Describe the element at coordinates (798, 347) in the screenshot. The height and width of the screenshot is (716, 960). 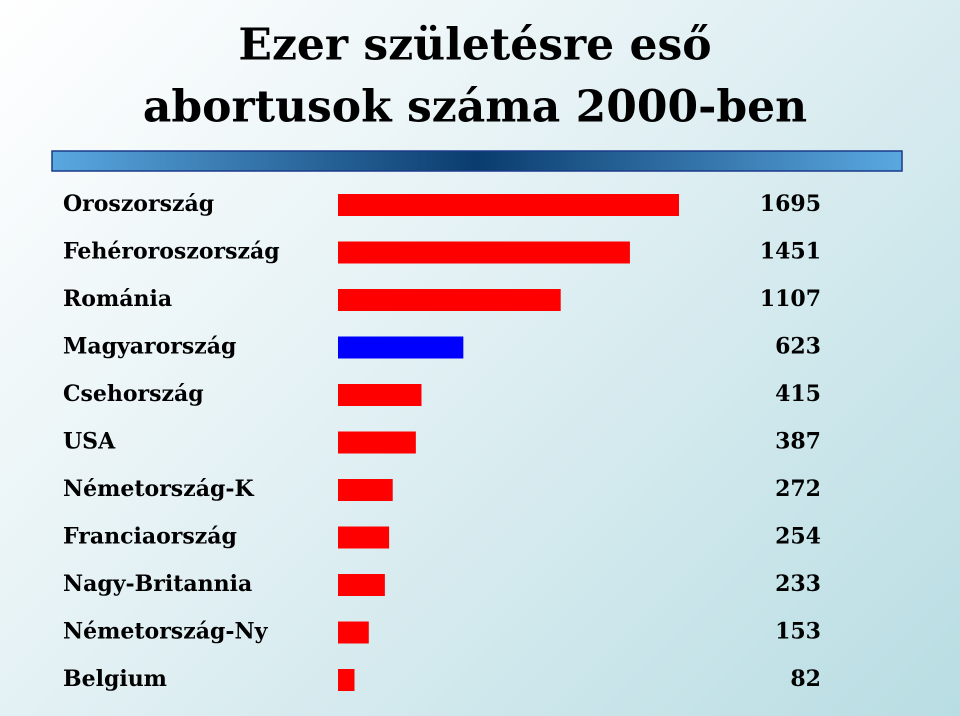
I see `value-label: 623` at that location.